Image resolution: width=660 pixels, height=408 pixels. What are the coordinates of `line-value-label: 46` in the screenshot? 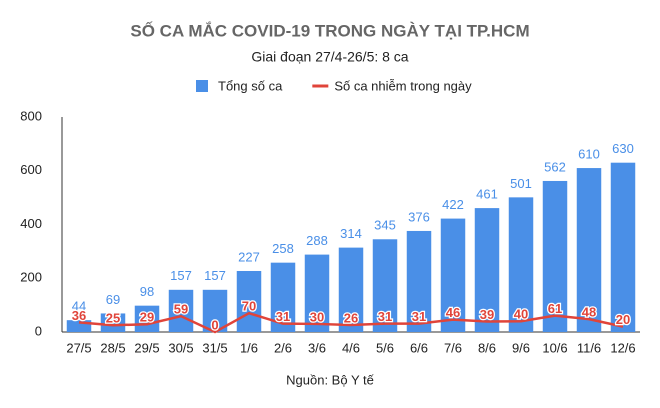 It's located at (453, 312).